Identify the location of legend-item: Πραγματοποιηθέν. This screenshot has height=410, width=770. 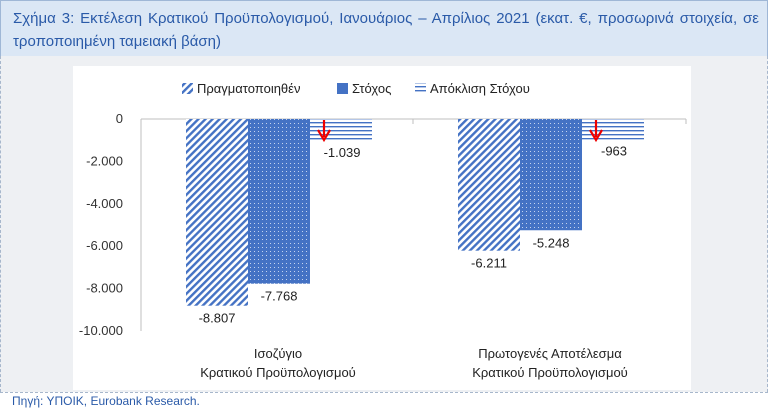
(241, 88).